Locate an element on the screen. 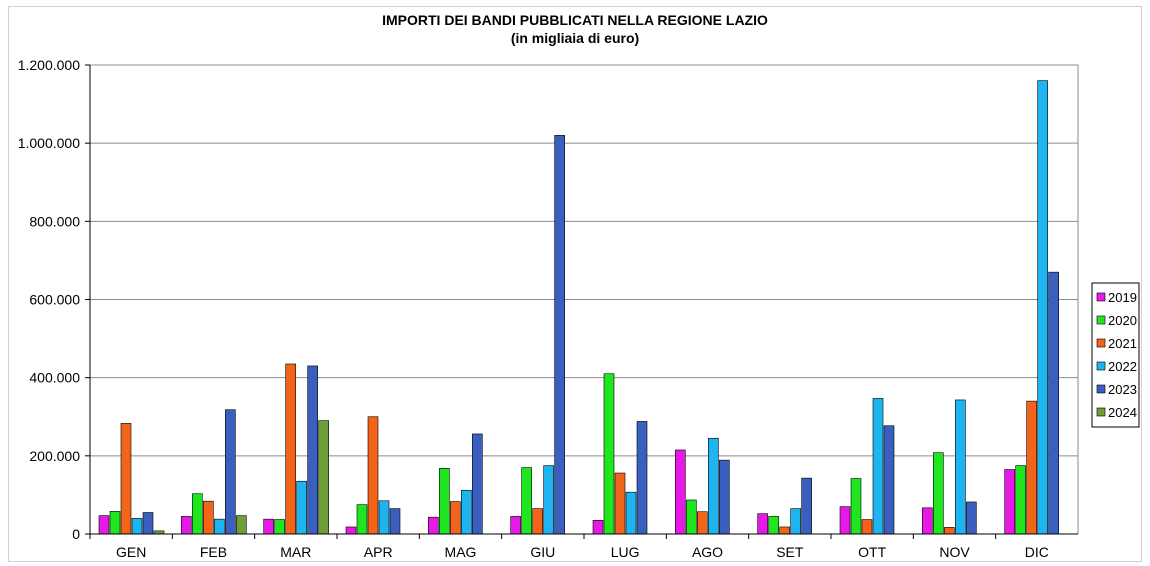 The width and height of the screenshot is (1150, 566). bar-2020-mar is located at coordinates (279, 527).